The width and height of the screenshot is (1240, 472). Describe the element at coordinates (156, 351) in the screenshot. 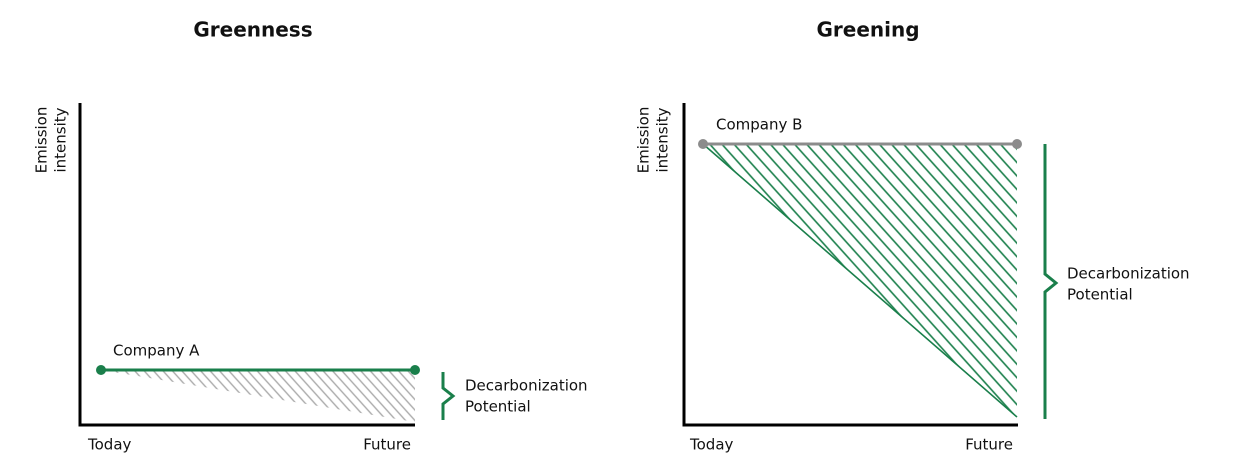

I see `company-label: Company A` at that location.